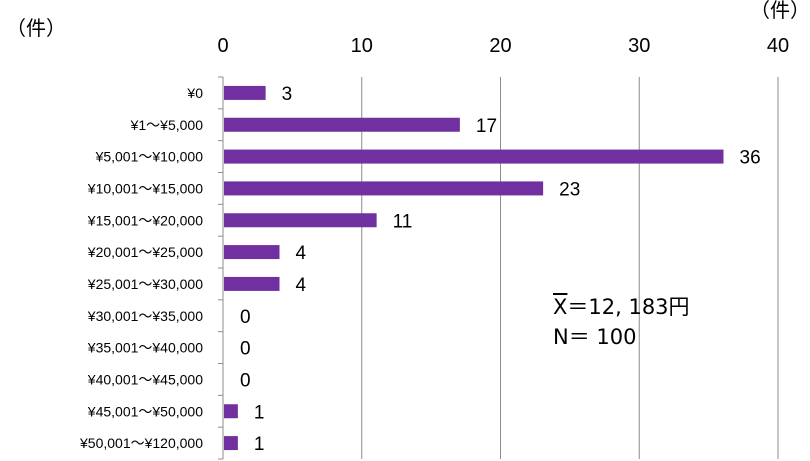 Image resolution: width=810 pixels, height=461 pixels. I want to click on category-label: ¥40,001〜¥45,000, so click(145, 379).